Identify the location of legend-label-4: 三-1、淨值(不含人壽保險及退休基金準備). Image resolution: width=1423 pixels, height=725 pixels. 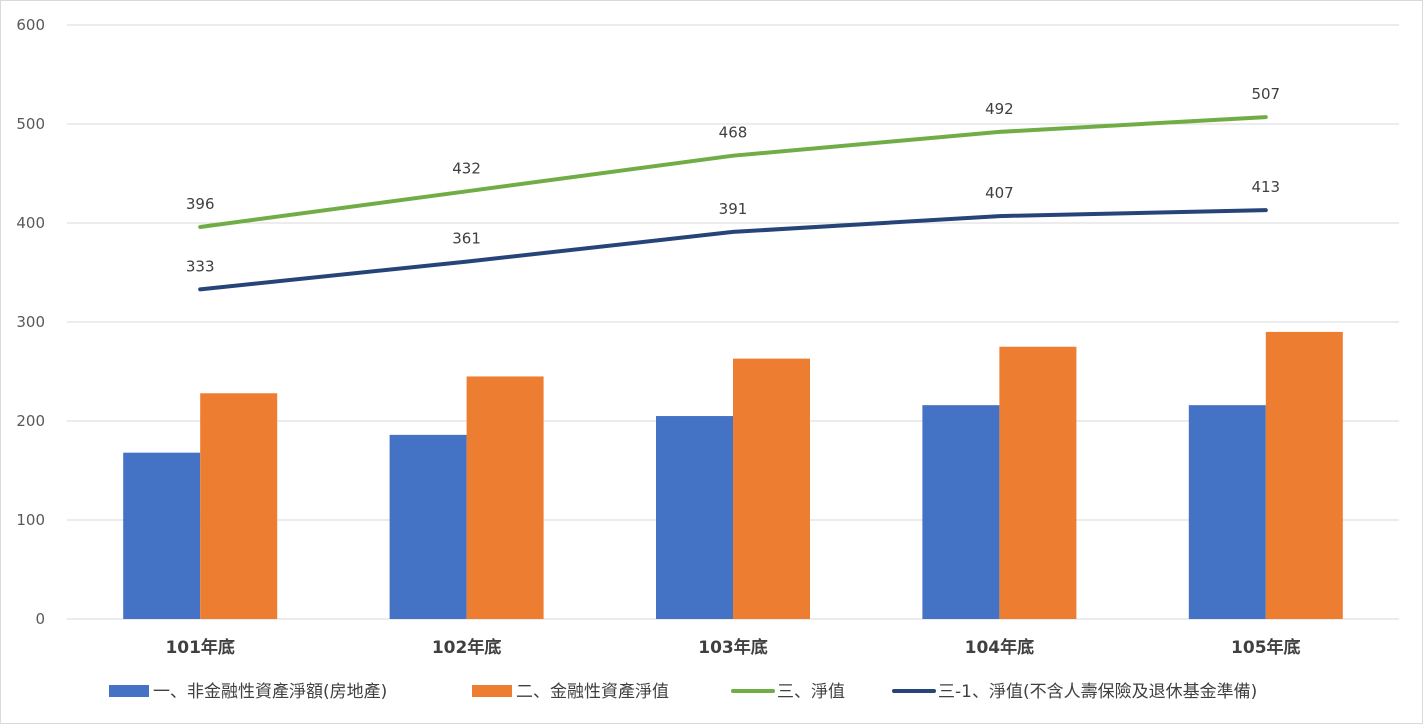
(1097, 692).